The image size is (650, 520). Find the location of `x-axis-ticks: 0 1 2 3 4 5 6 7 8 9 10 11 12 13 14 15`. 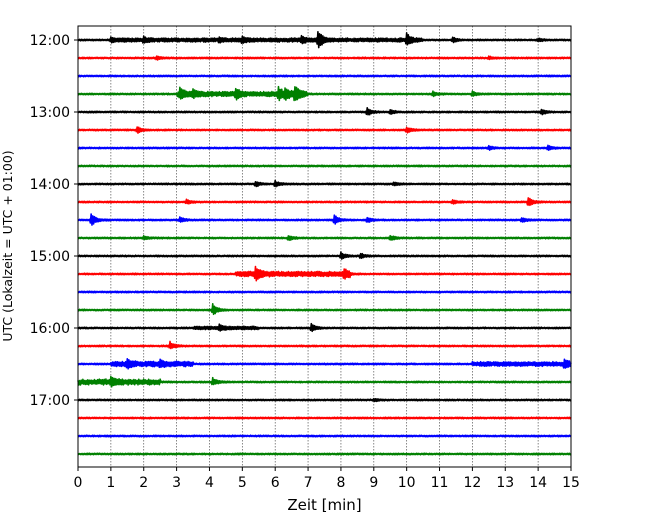

x-axis-ticks: 0 1 2 3 4 5 6 7 8 9 10 11 12 13 14 15 is located at coordinates (327, 479).